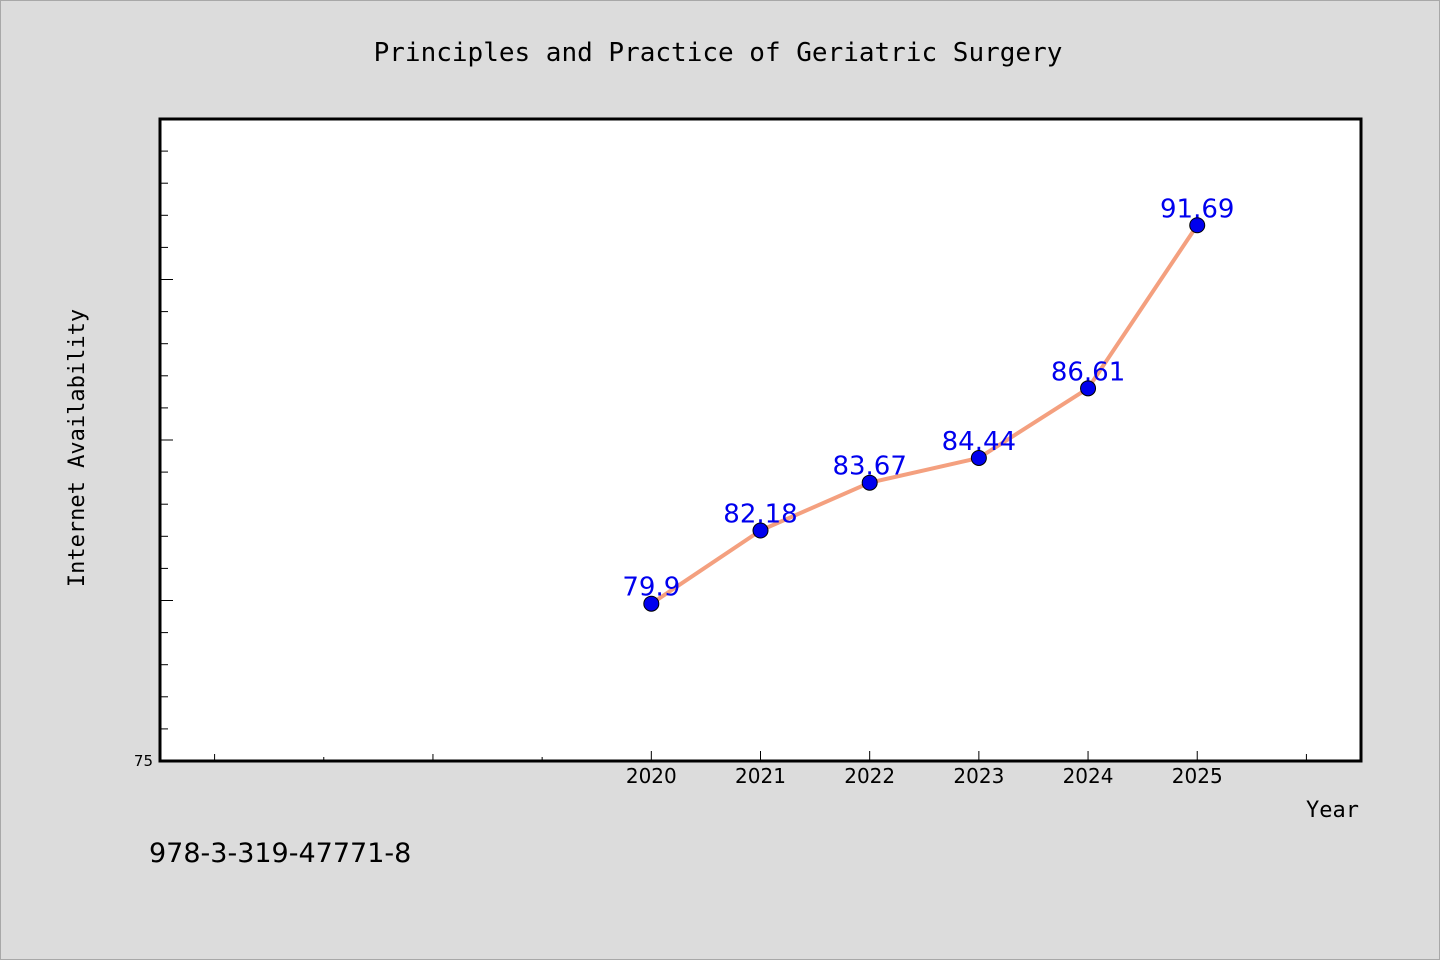 This screenshot has height=960, width=1440. I want to click on data-label-2022: 83.67, so click(869, 467).